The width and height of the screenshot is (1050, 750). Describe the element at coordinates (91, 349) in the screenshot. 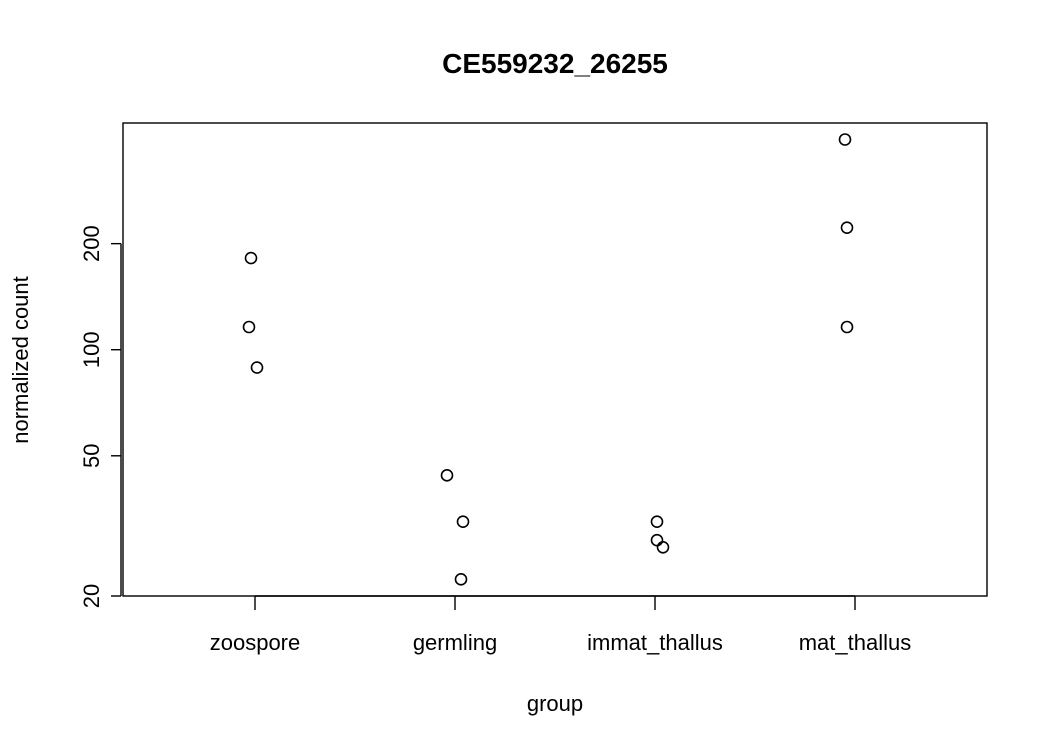

I see `y-tick-label: 100` at that location.